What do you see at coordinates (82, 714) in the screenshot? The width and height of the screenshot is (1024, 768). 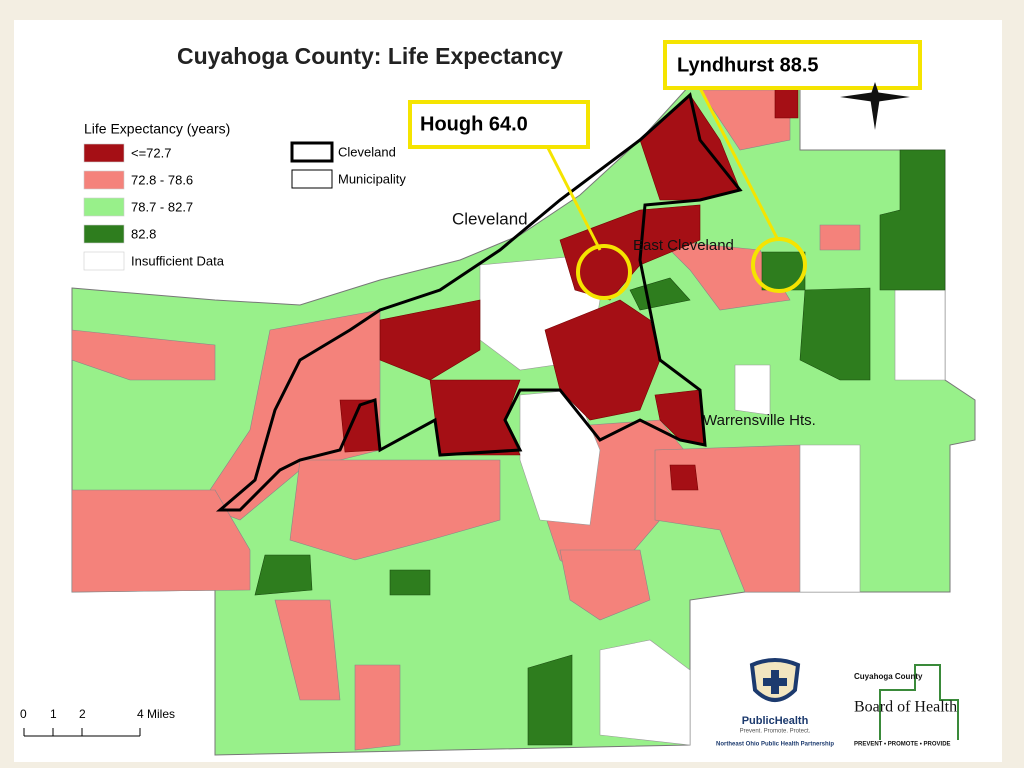 I see `scale-label: 2` at bounding box center [82, 714].